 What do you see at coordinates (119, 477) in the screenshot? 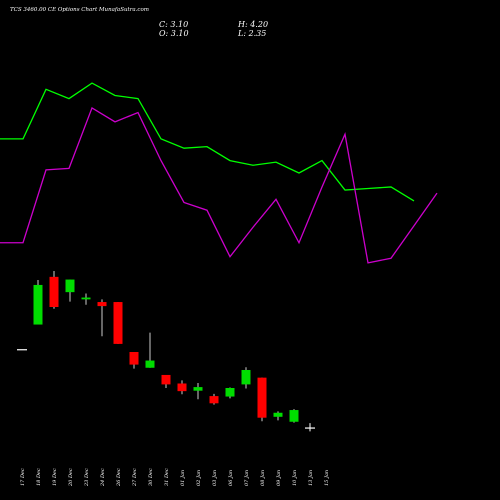
I see `x-tick-label: 26 Dec` at bounding box center [119, 477].